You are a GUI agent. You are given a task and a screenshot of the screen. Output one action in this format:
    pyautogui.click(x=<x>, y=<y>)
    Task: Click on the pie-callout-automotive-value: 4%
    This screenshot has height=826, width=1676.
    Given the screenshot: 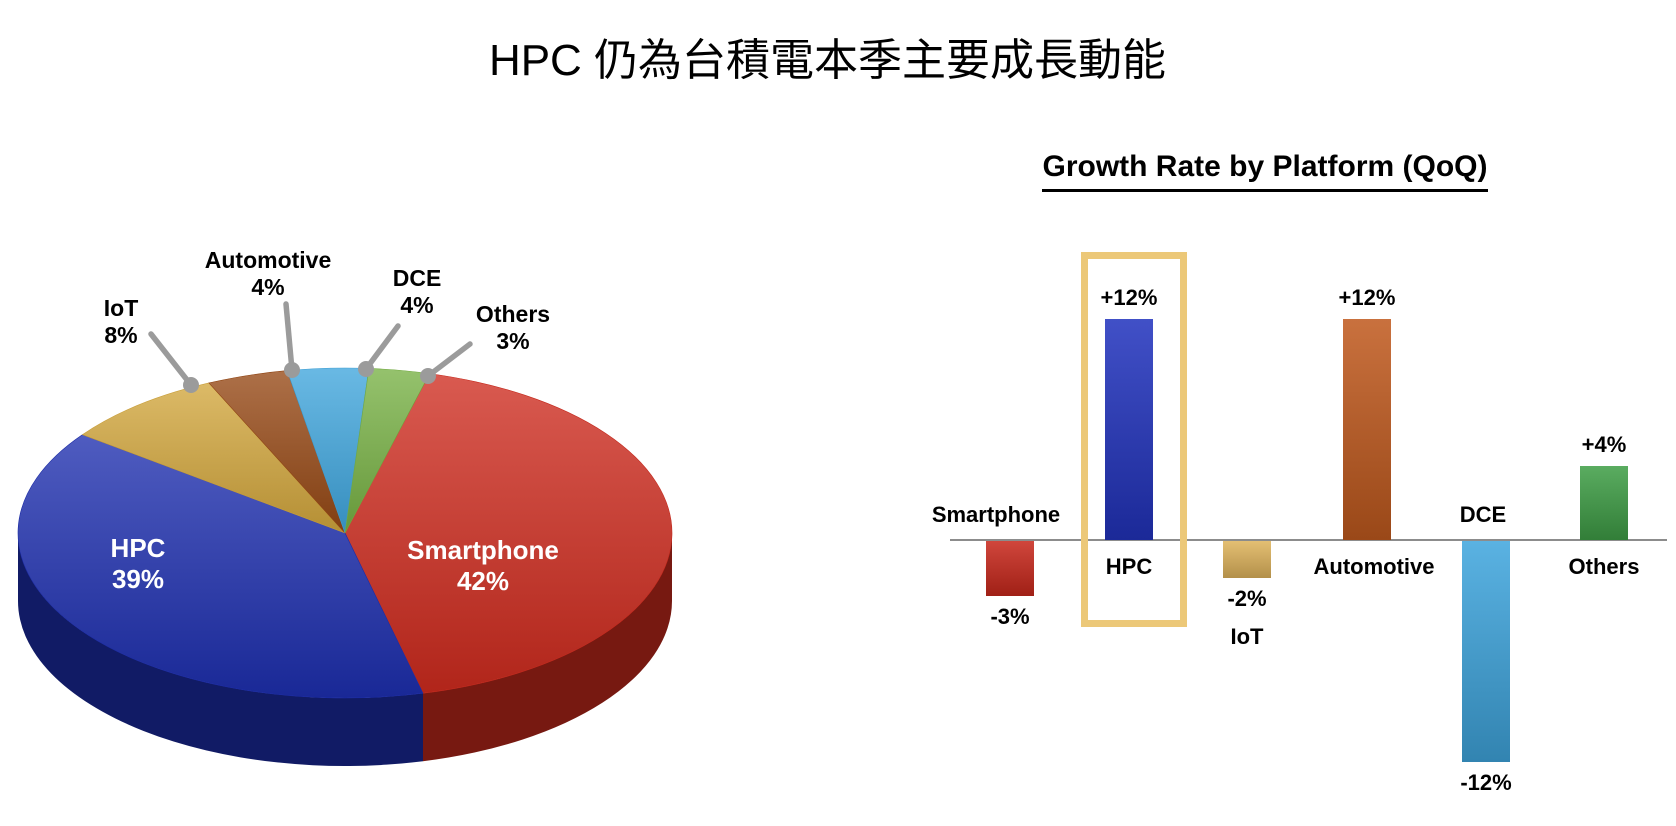 What is the action you would take?
    pyautogui.click(x=268, y=287)
    